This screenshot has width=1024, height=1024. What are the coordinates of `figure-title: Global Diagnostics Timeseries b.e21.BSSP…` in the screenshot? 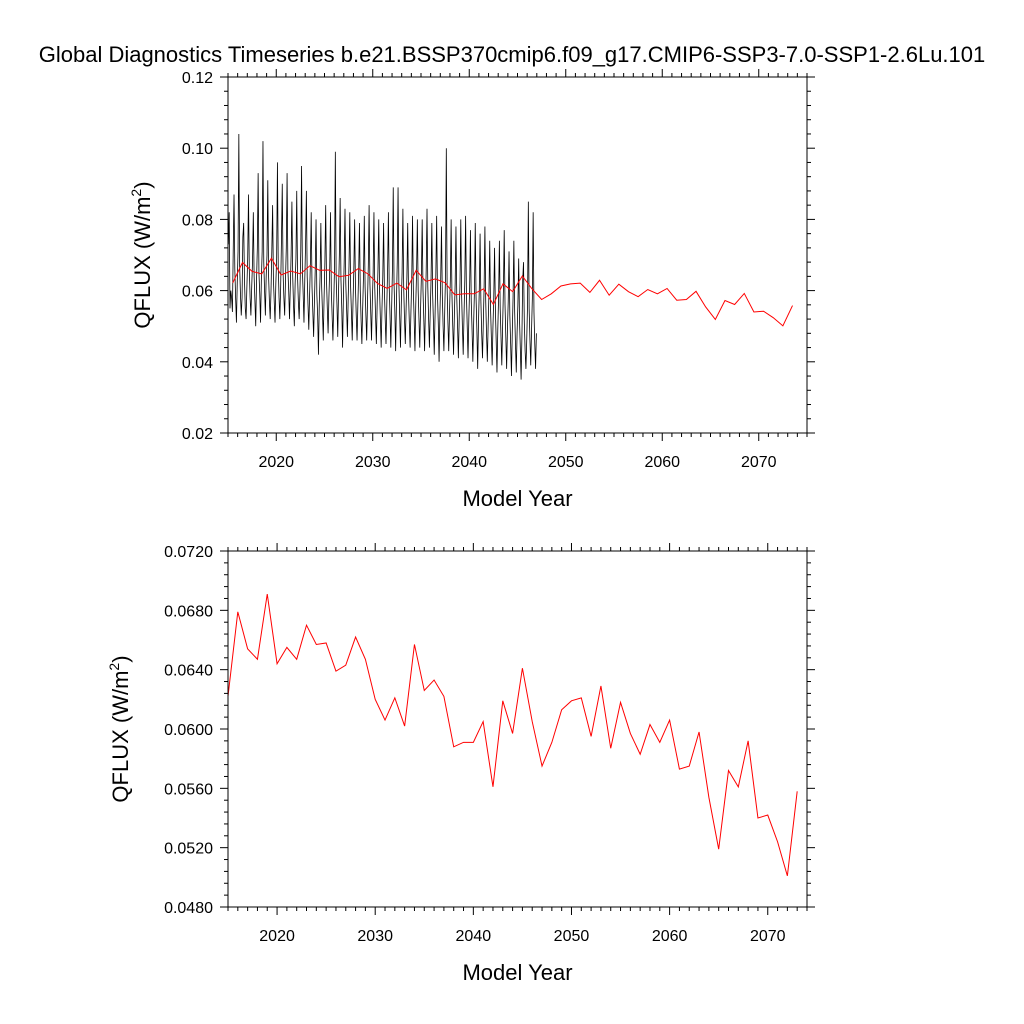 It's located at (512, 54).